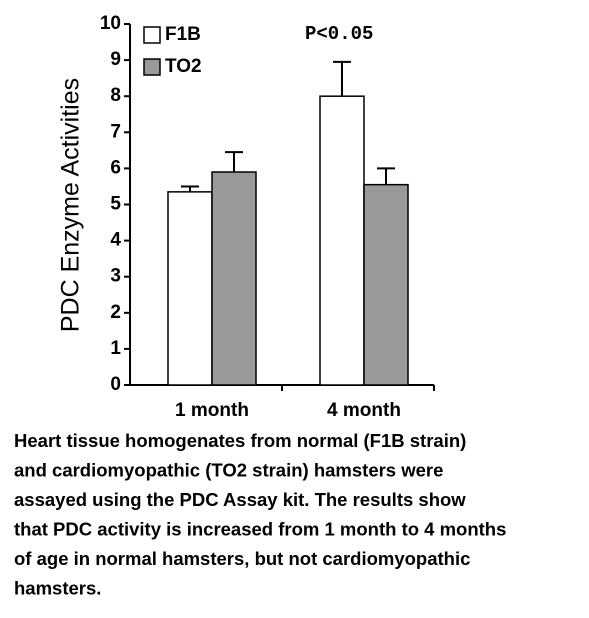  I want to click on x-tick-label: 4 month, so click(364, 410).